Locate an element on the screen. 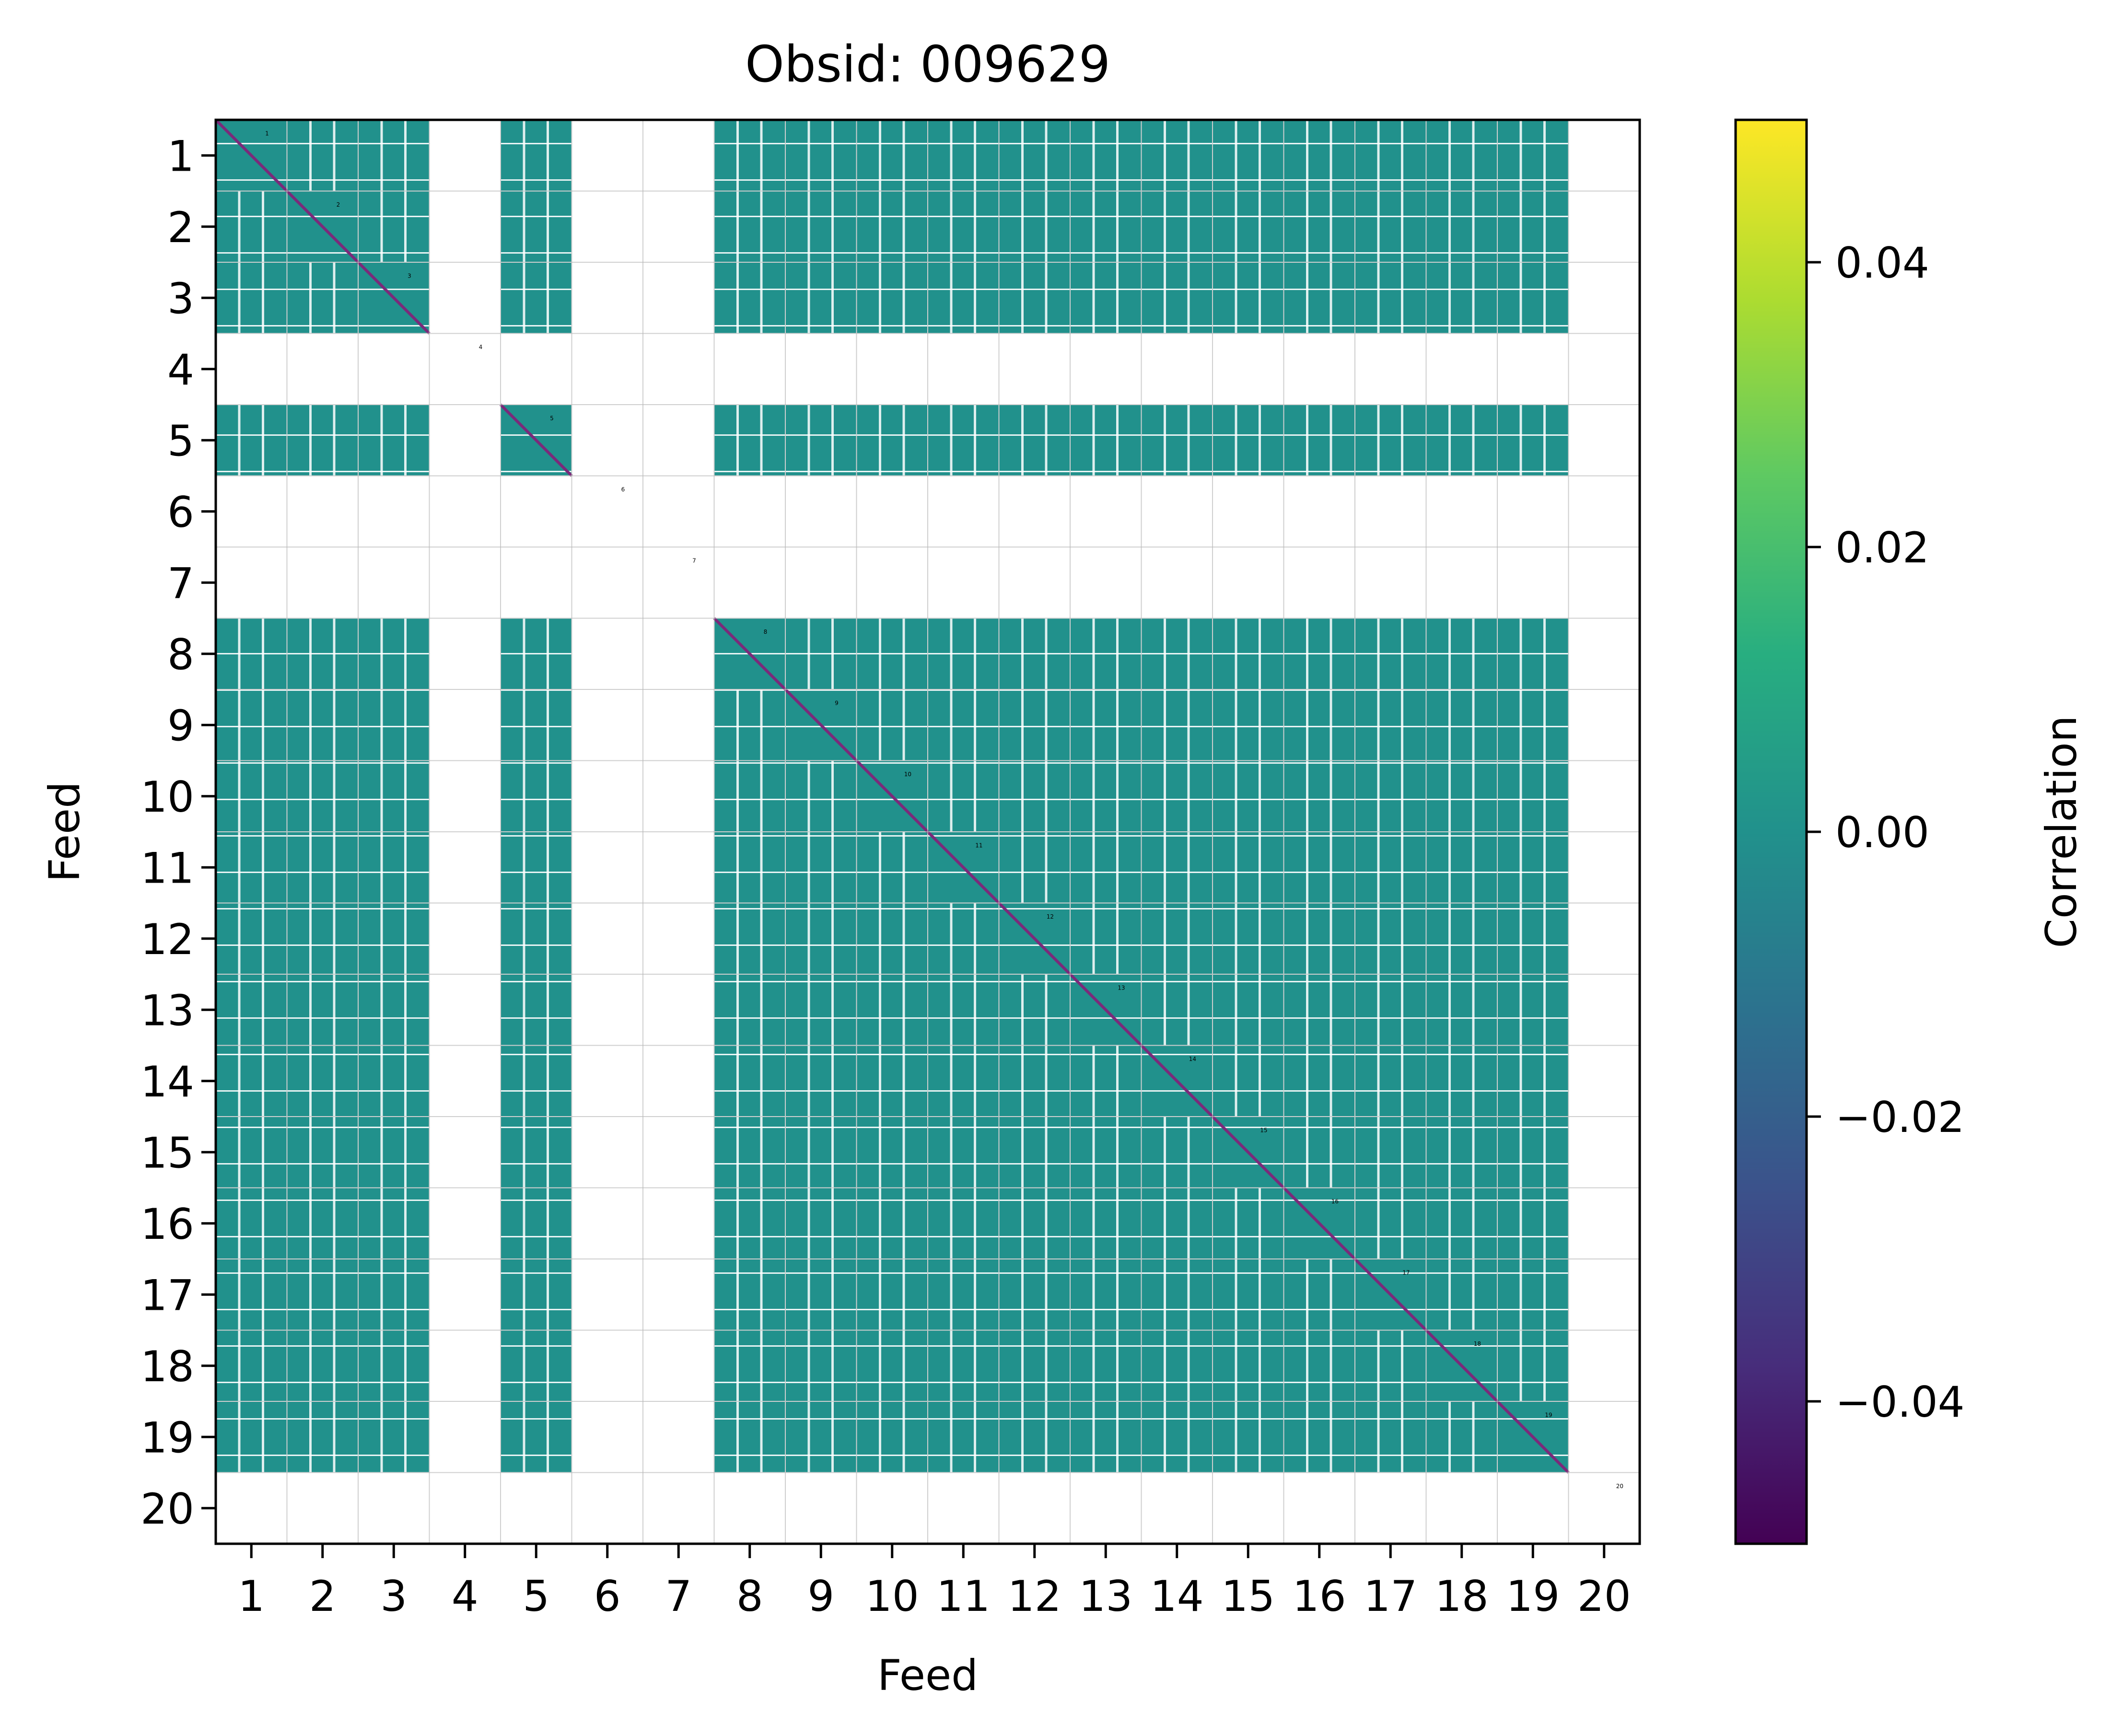 This screenshot has height=1736, width=2111. colorbar-tick-label: 0.02 is located at coordinates (1882, 547).